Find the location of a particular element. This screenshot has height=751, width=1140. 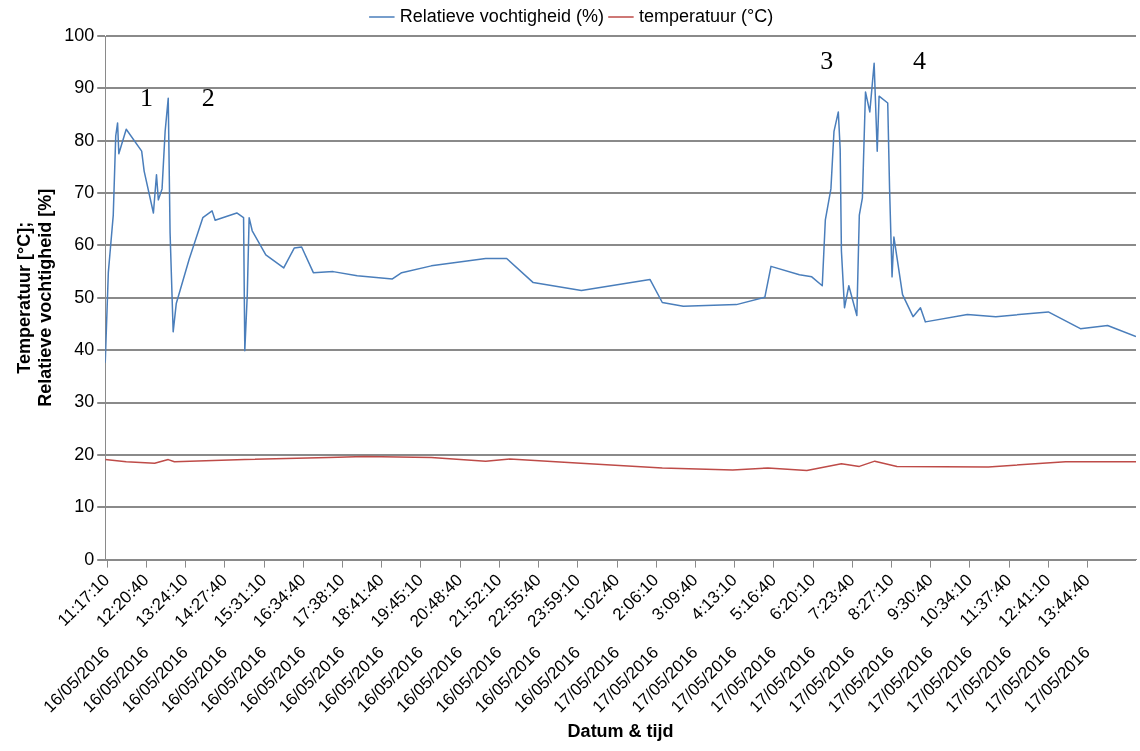

y-axis-title: Temperatuur [°C]; Relatieve vochtigheid [%] is located at coordinates (34, 297).